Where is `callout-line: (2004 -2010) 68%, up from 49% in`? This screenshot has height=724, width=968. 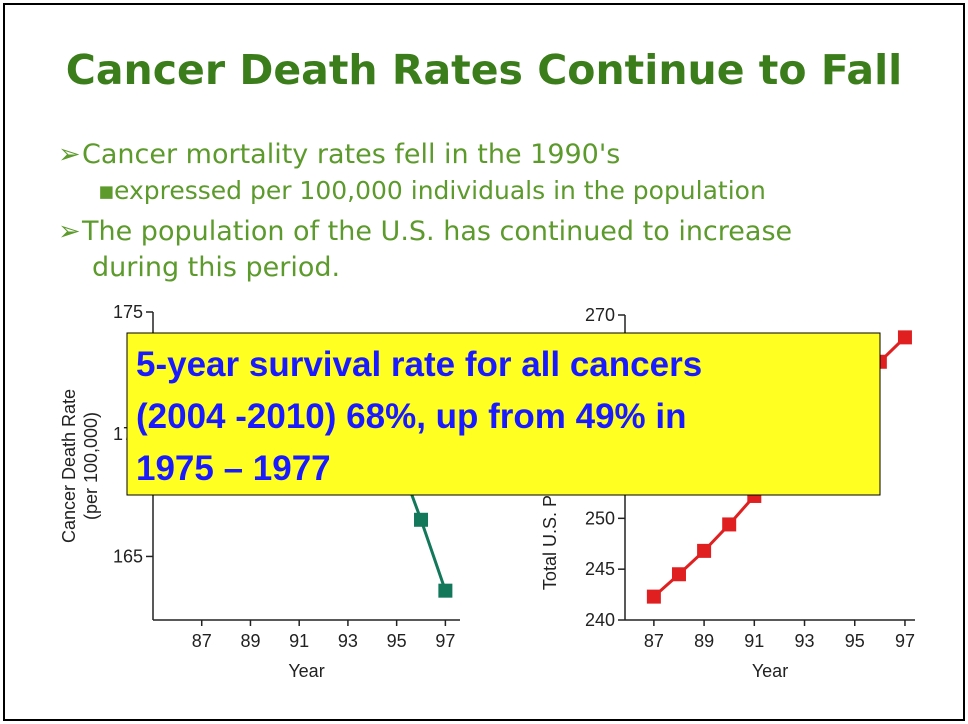
callout-line: (2004 -2010) 68%, up from 49% in is located at coordinates (411, 416).